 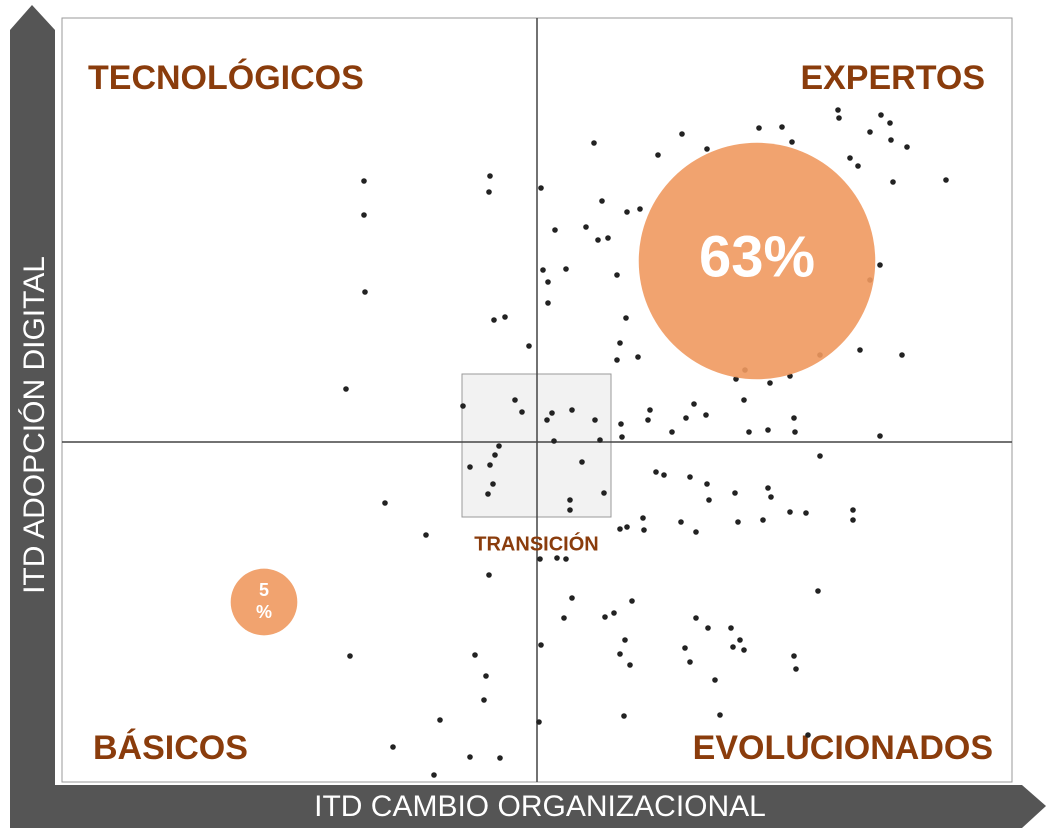 What do you see at coordinates (536, 543) in the screenshot?
I see `transition-label: TRANSICIÓN` at bounding box center [536, 543].